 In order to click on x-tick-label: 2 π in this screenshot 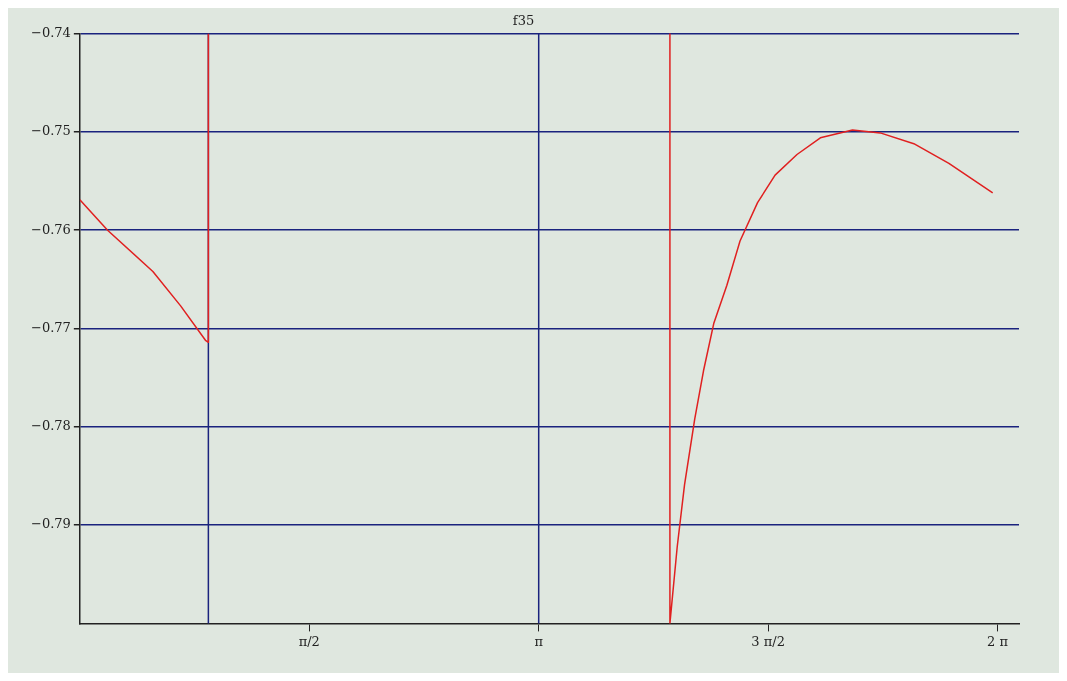, I will do `click(998, 641)`.